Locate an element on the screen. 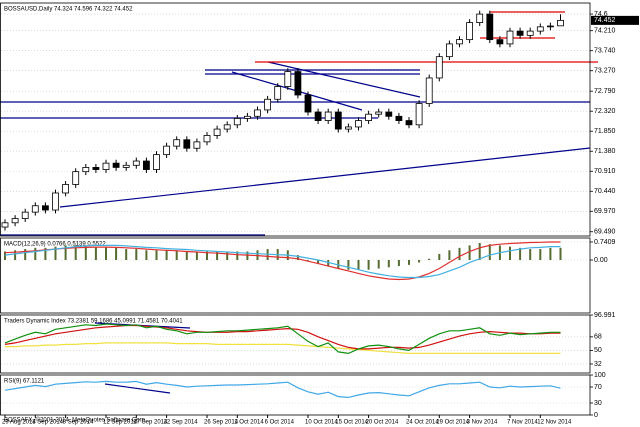 The image size is (640, 427). divergence-line is located at coordinates (137, 388).